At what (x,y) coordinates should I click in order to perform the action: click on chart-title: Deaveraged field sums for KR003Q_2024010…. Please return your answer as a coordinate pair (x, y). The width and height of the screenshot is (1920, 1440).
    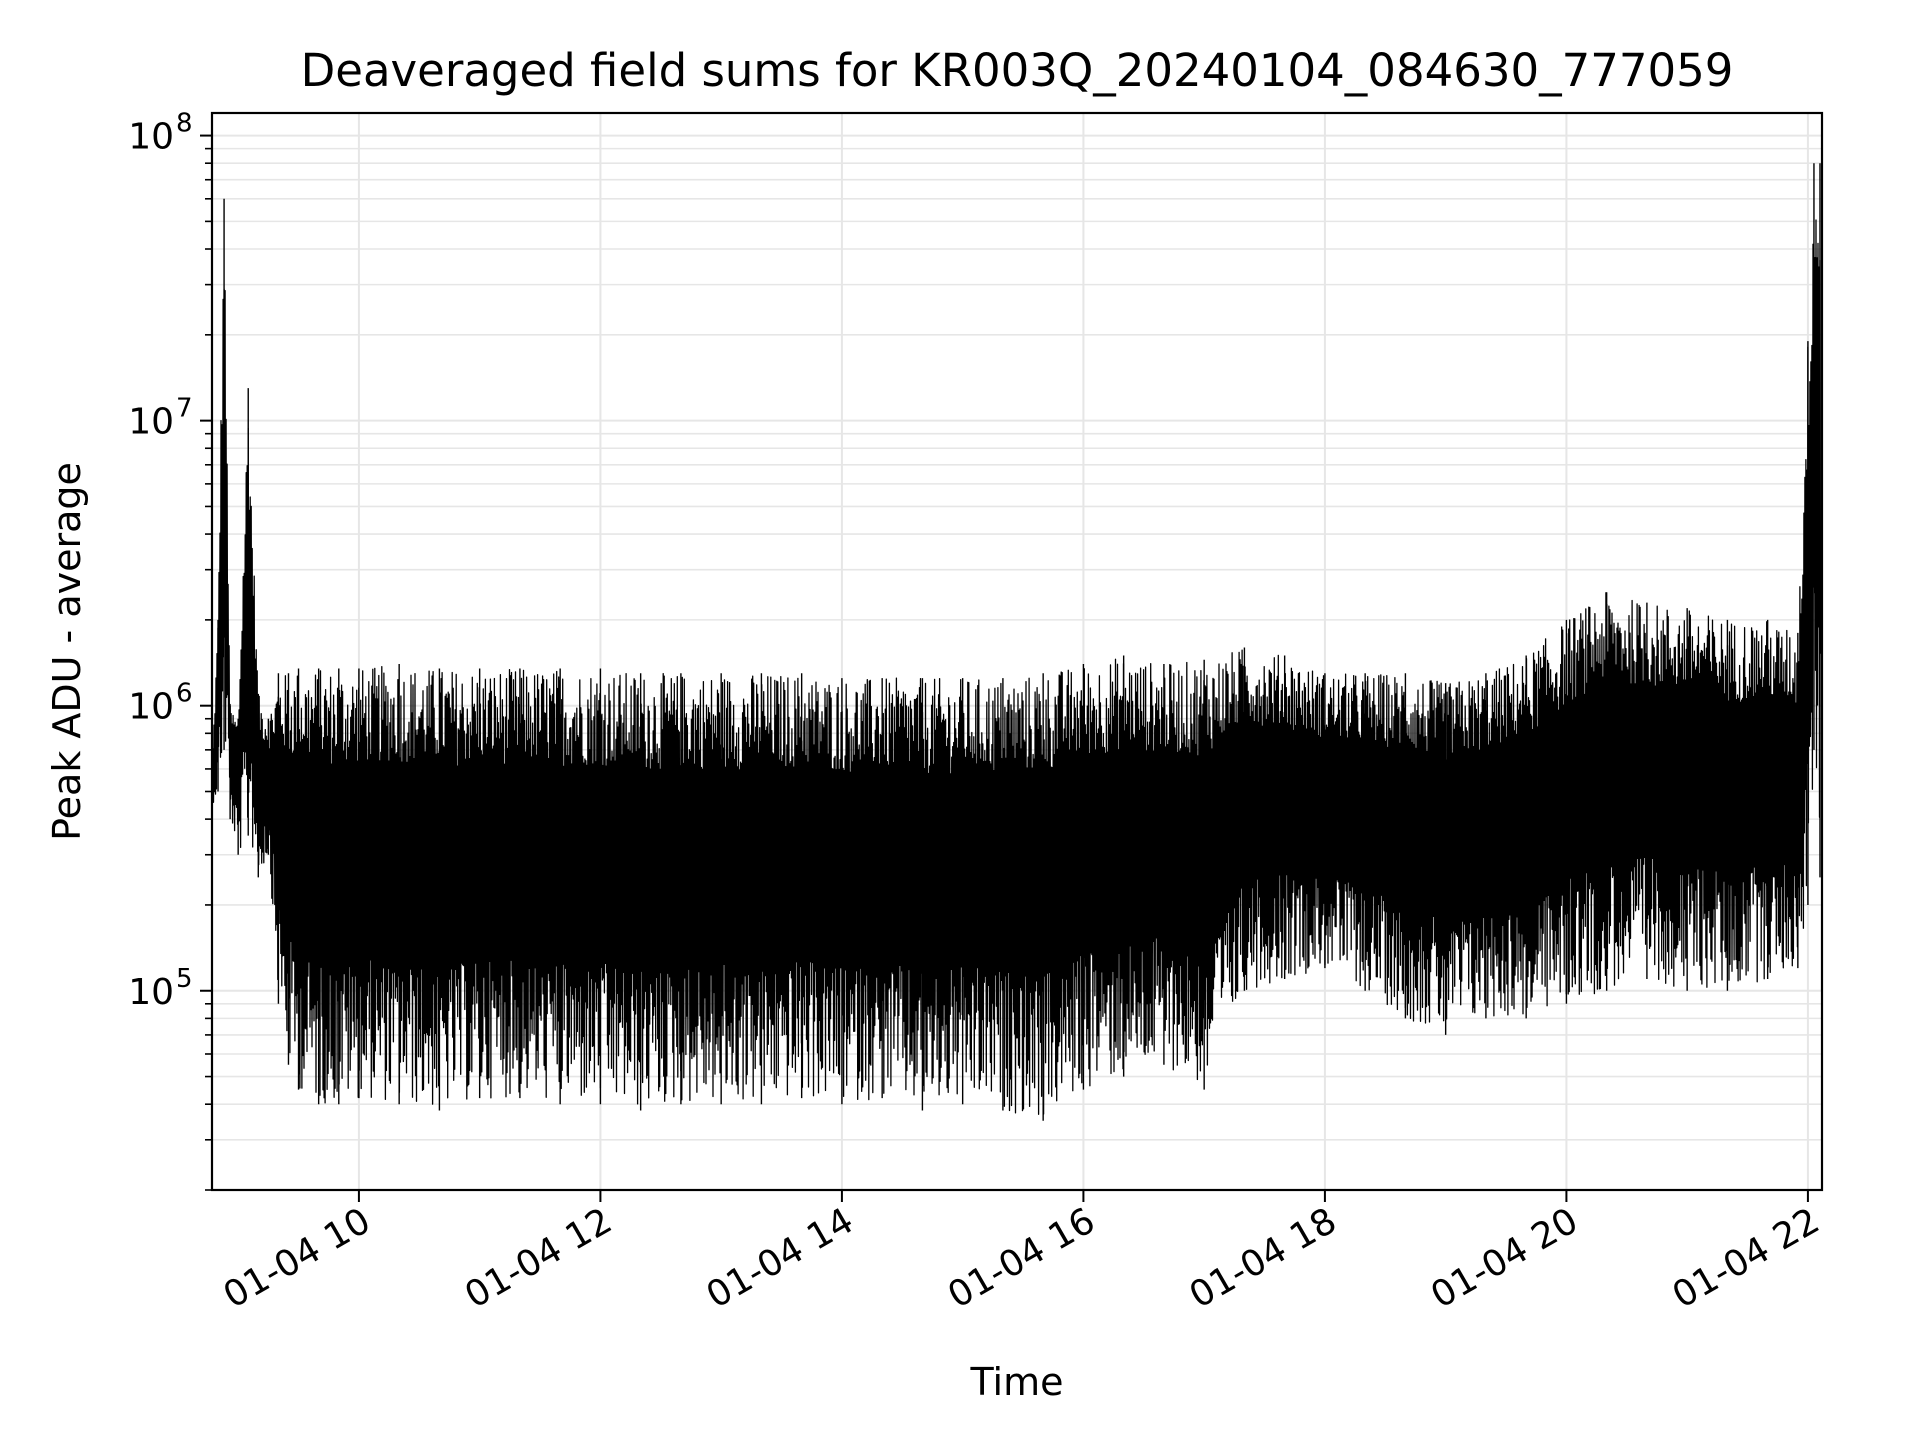
    Looking at the image, I should click on (1017, 70).